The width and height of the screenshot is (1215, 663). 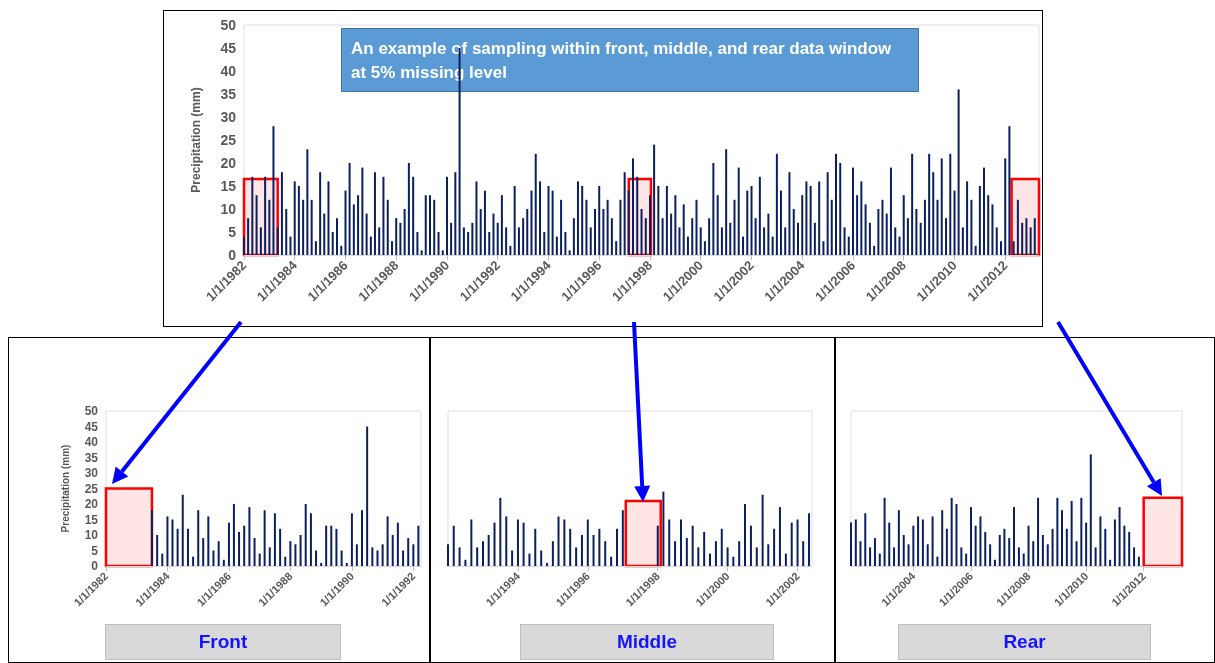 I want to click on y-tick-label: 50, so click(x=228, y=25).